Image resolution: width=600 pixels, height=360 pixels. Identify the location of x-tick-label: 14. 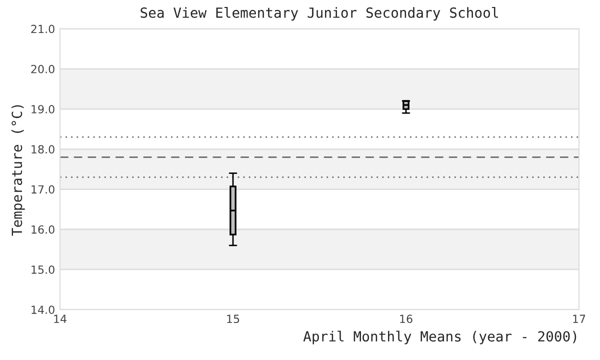
(60, 318).